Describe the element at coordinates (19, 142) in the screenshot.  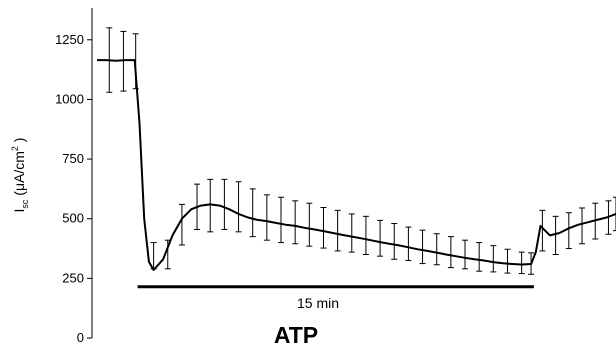
I see `y-axis-title-close: )` at that location.